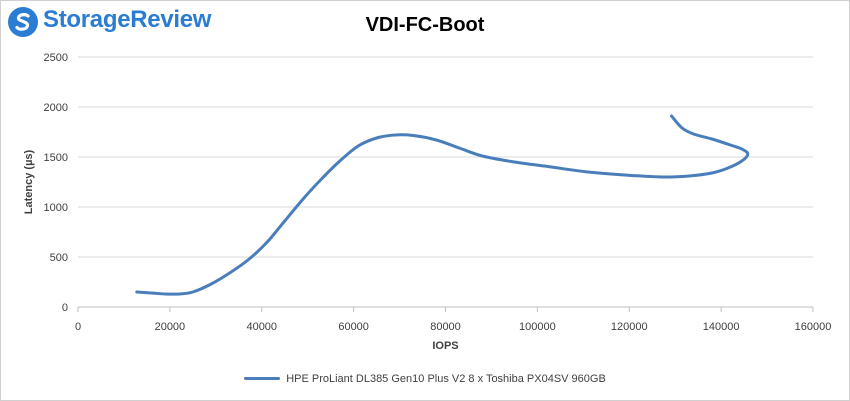 This screenshot has height=401, width=850. I want to click on y-tick-label: 500, so click(59, 258).